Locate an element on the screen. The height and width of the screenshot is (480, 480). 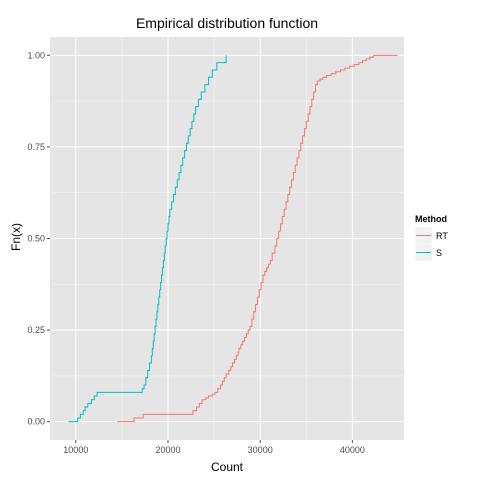
legend: Method RT S is located at coordinates (431, 238).